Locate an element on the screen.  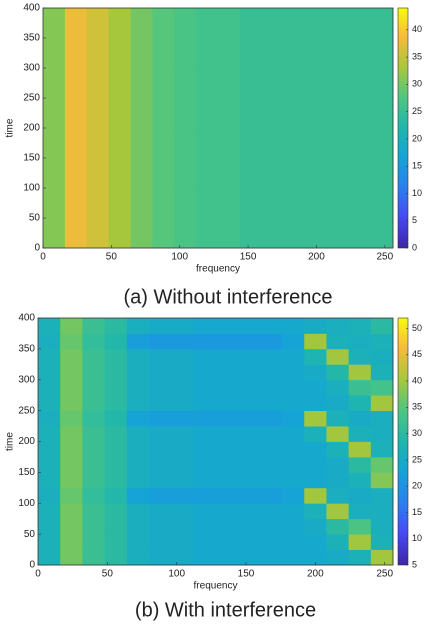
colorbar-tick-label: 40 is located at coordinates (417, 29).